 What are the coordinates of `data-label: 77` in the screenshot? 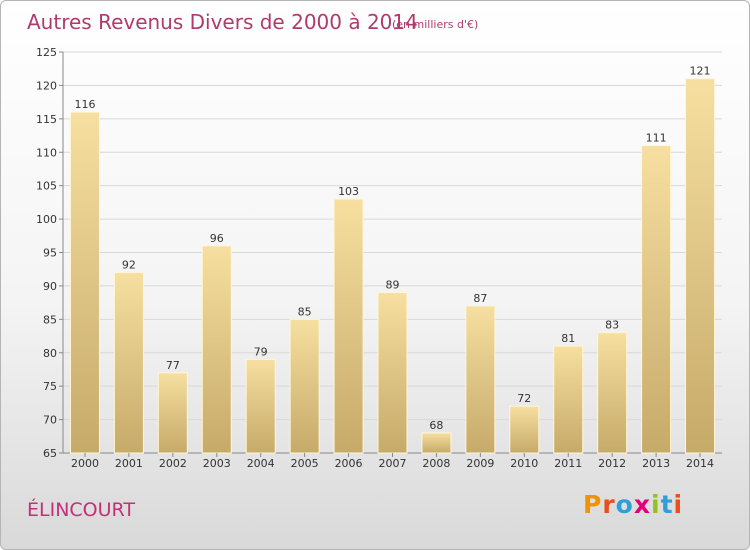 It's located at (173, 365).